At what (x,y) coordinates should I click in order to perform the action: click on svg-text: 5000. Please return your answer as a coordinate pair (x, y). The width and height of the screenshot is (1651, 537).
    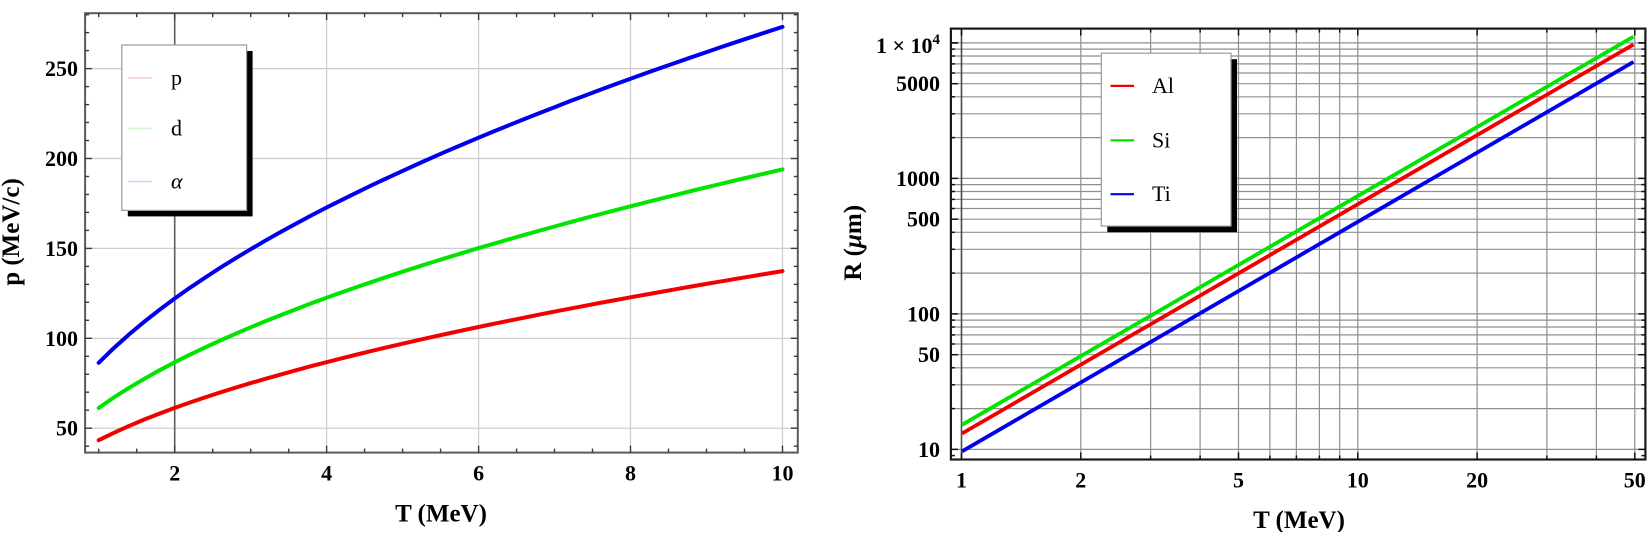
    Looking at the image, I should click on (918, 83).